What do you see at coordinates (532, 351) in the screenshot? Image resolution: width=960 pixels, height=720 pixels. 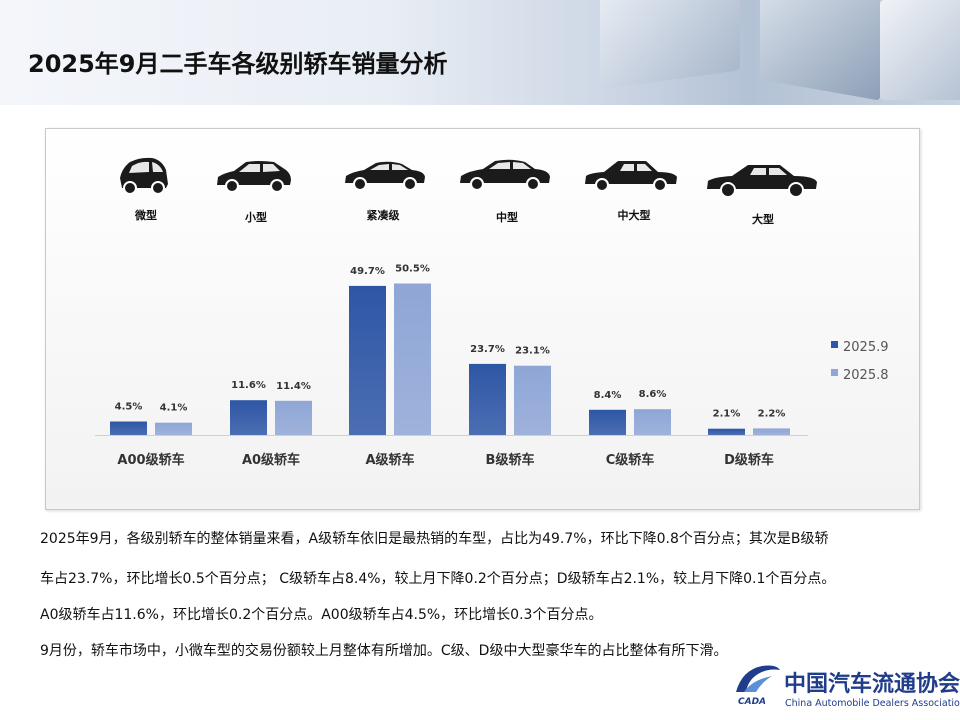 I see `data-label: 23.1%` at bounding box center [532, 351].